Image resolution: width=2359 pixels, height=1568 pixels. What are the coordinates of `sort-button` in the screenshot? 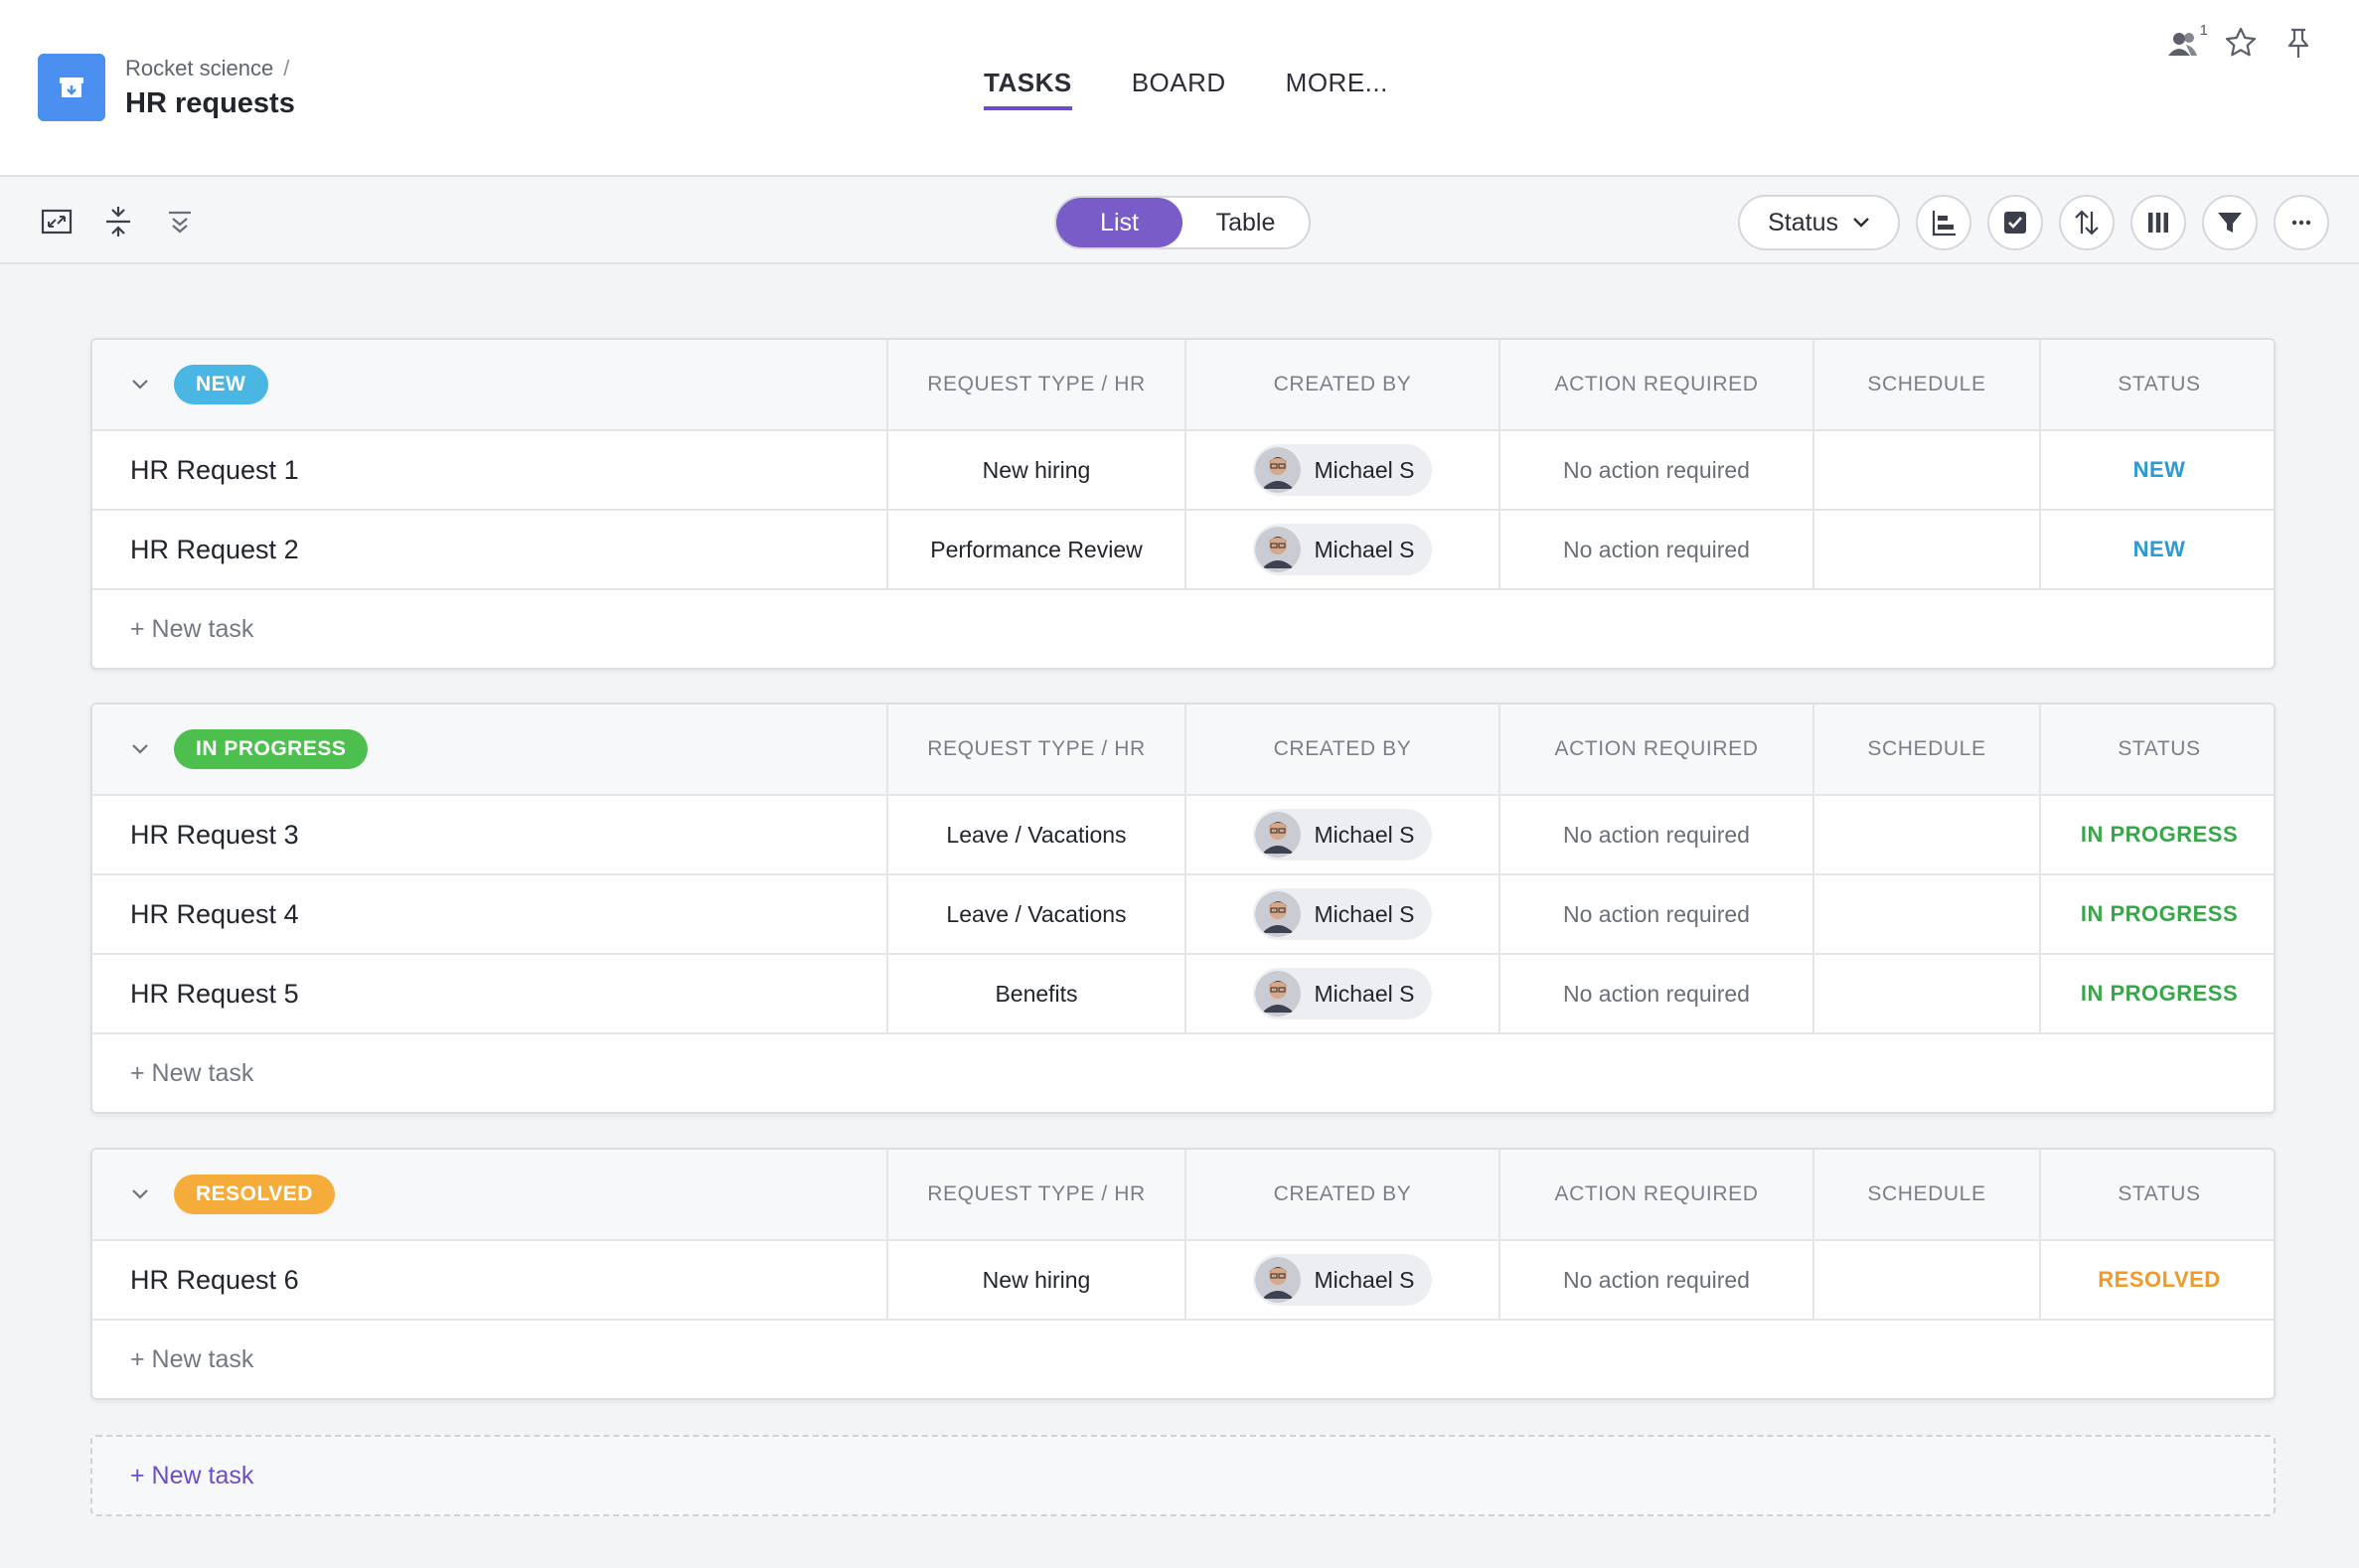 It's located at (2087, 223).